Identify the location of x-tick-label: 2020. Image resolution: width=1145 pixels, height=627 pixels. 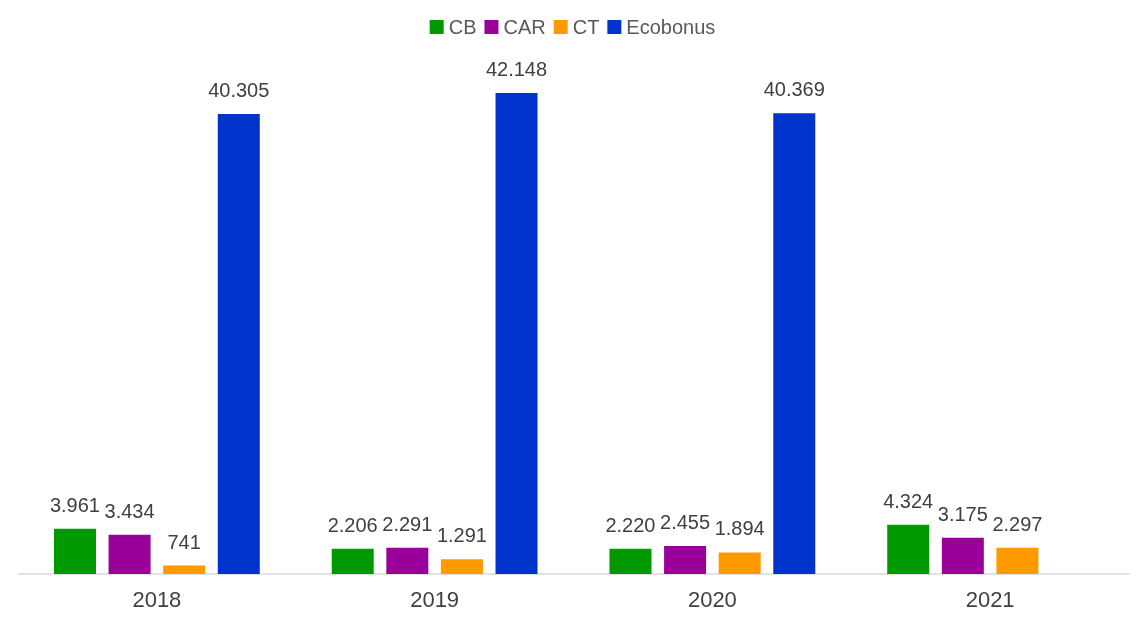
(712, 599).